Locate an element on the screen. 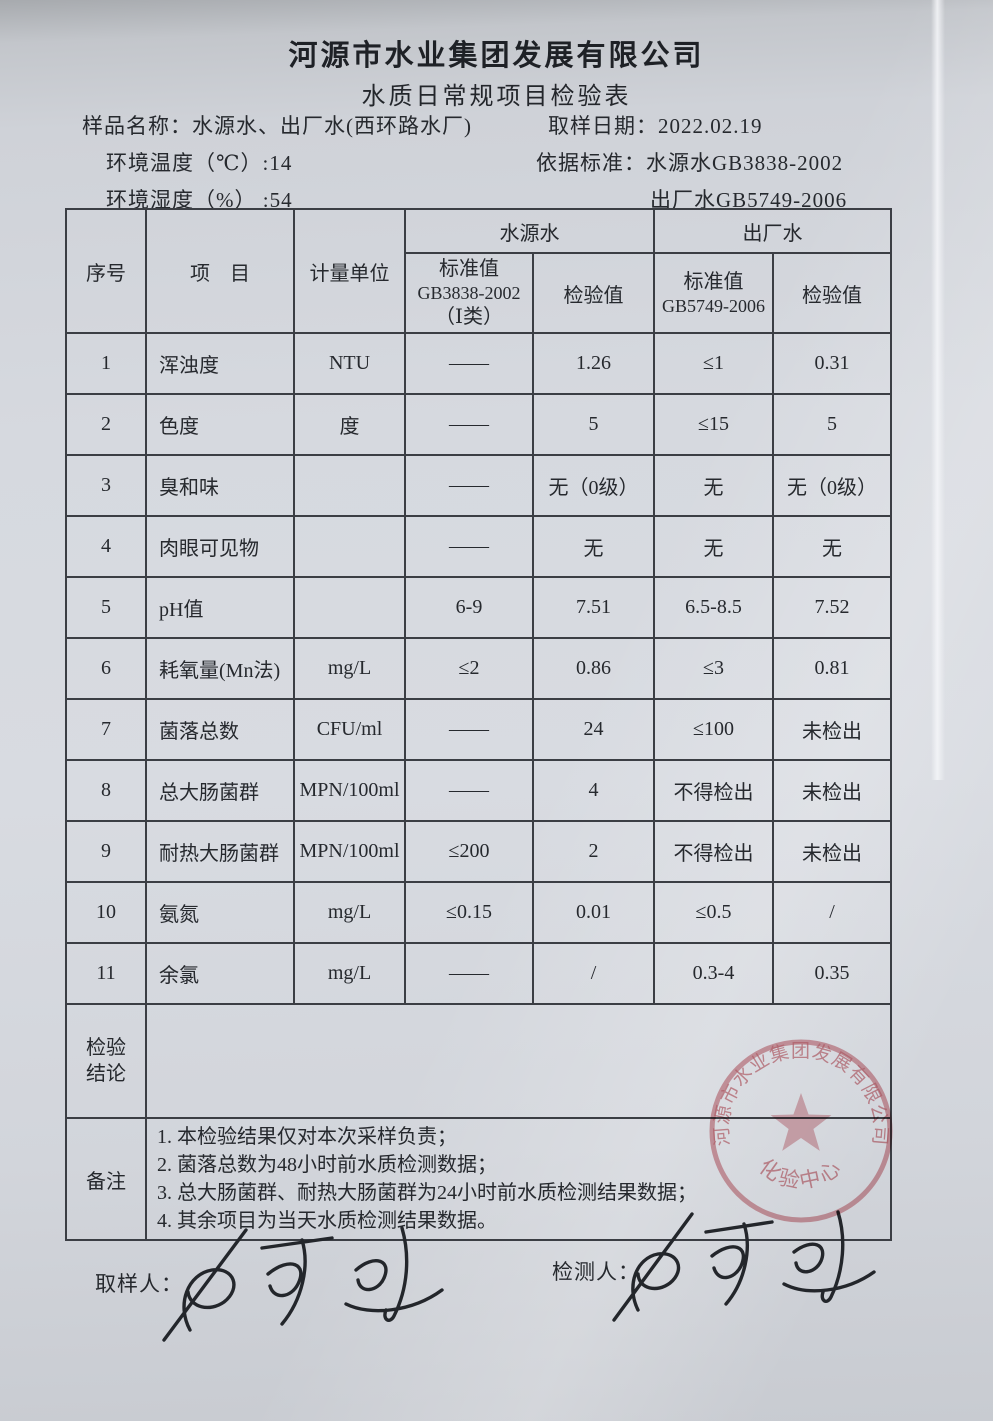  table-row: 8 总大肠菌群 MPN/100ml —— 4 不得检出 未检出 is located at coordinates (478, 790).